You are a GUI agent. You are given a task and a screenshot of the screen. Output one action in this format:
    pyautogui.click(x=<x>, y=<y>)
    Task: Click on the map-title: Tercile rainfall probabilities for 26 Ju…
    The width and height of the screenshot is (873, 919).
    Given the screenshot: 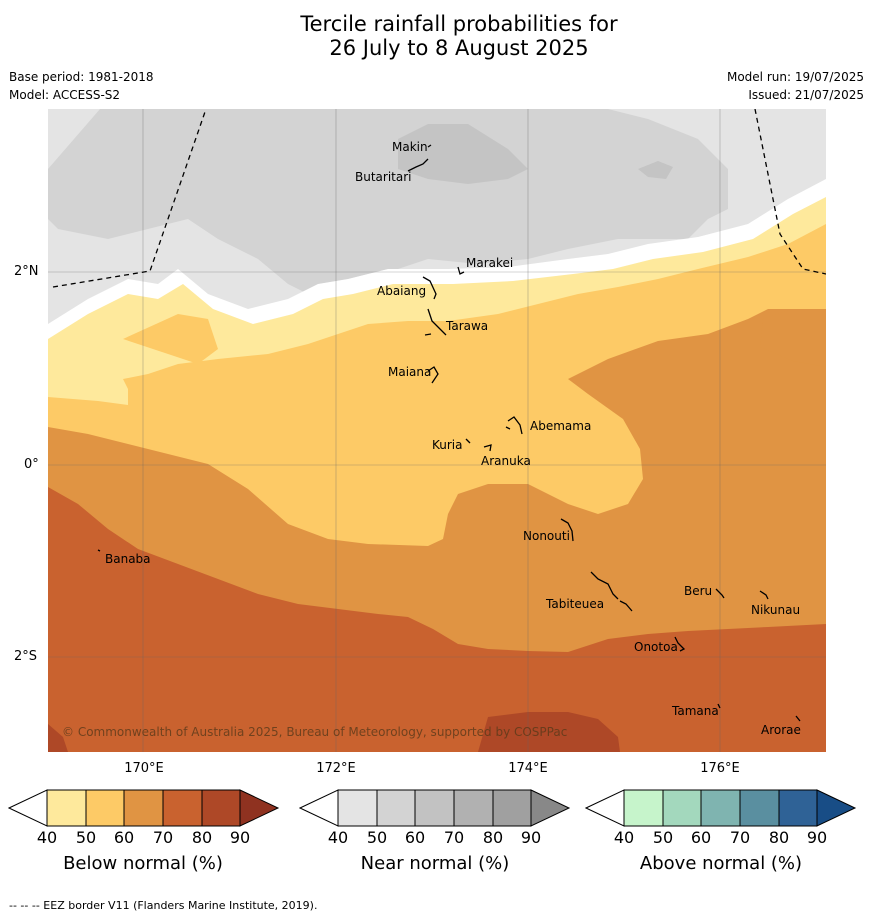 What is the action you would take?
    pyautogui.click(x=436, y=36)
    